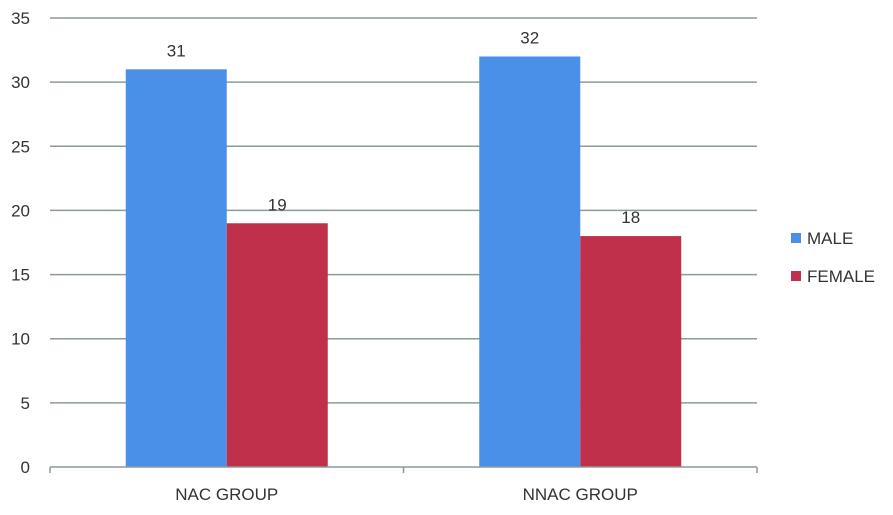 The height and width of the screenshot is (515, 893). What do you see at coordinates (830, 238) in the screenshot?
I see `legend-label: MALE` at bounding box center [830, 238].